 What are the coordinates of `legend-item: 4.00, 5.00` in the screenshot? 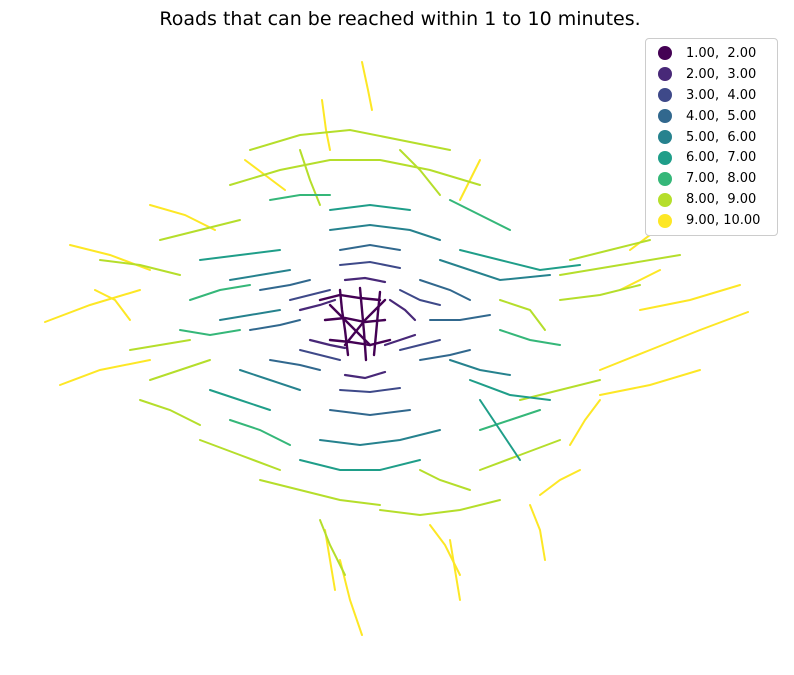 It's located at (712, 116).